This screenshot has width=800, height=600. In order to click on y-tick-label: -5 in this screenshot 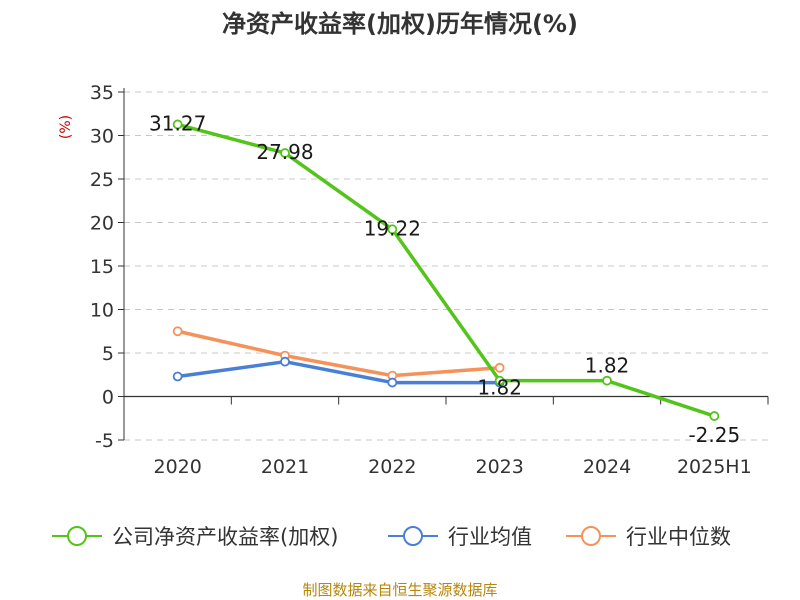, I will do `click(104, 441)`.